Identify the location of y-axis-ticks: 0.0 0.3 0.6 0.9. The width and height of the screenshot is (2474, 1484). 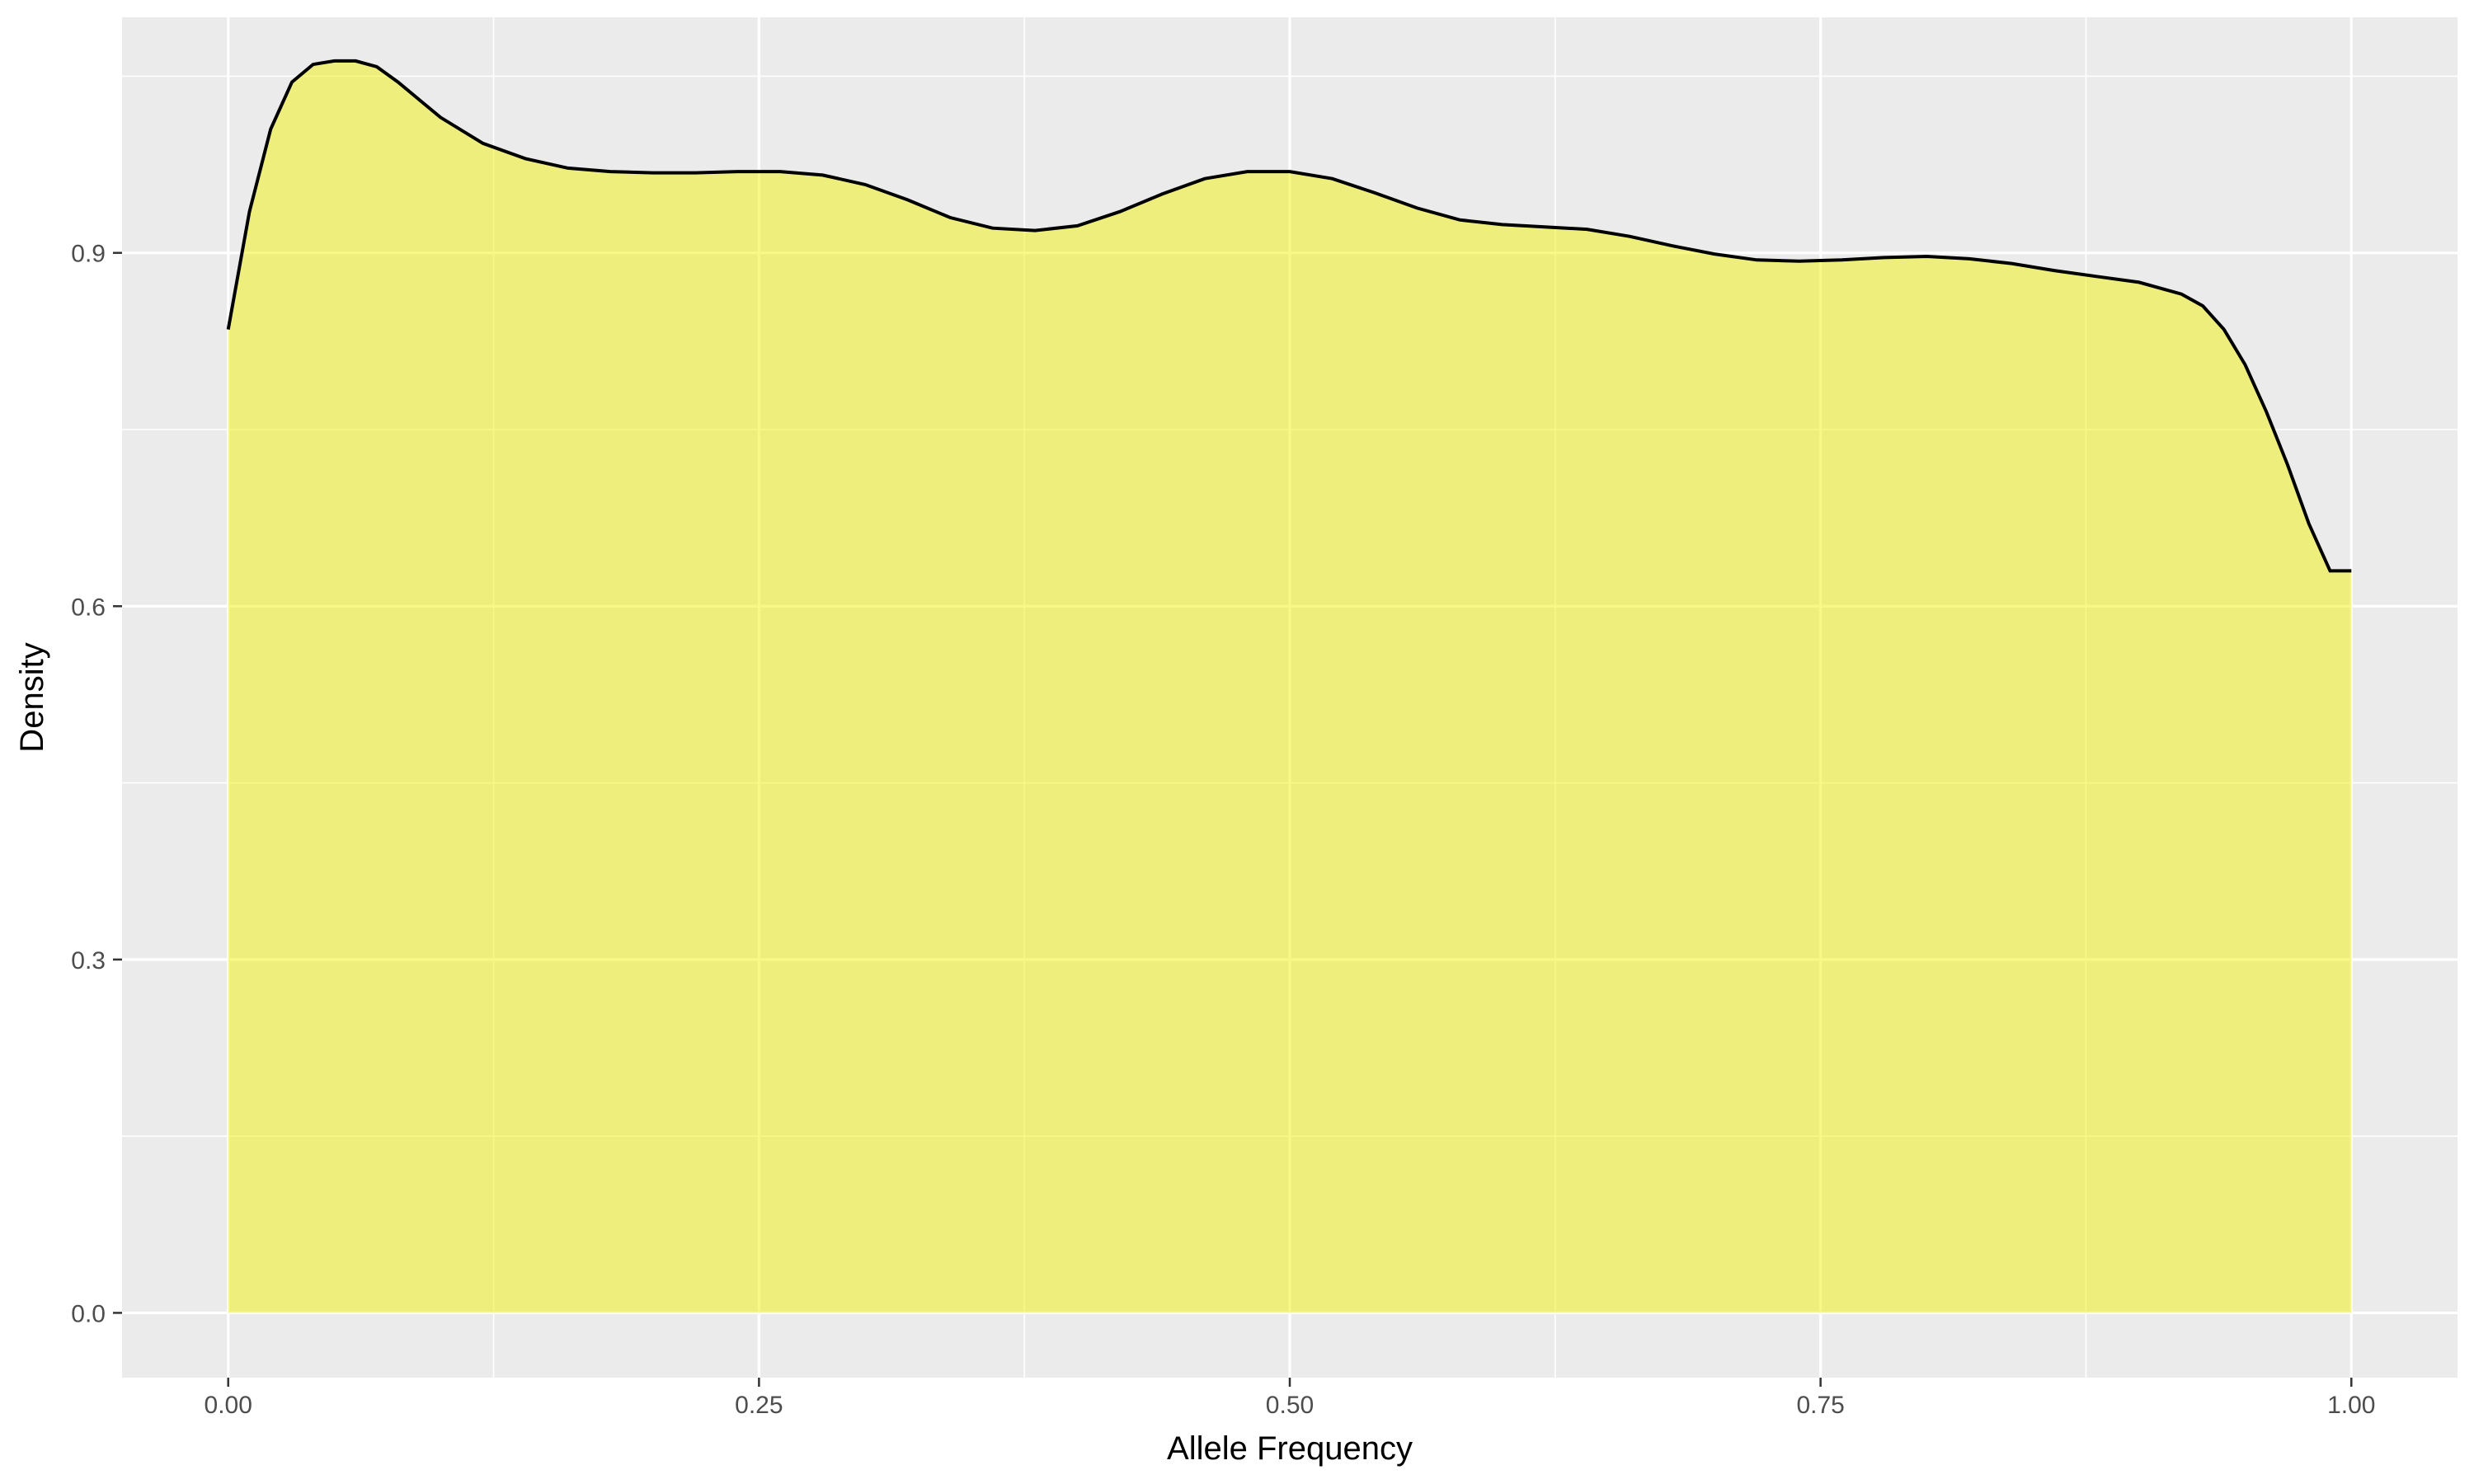
(96, 784).